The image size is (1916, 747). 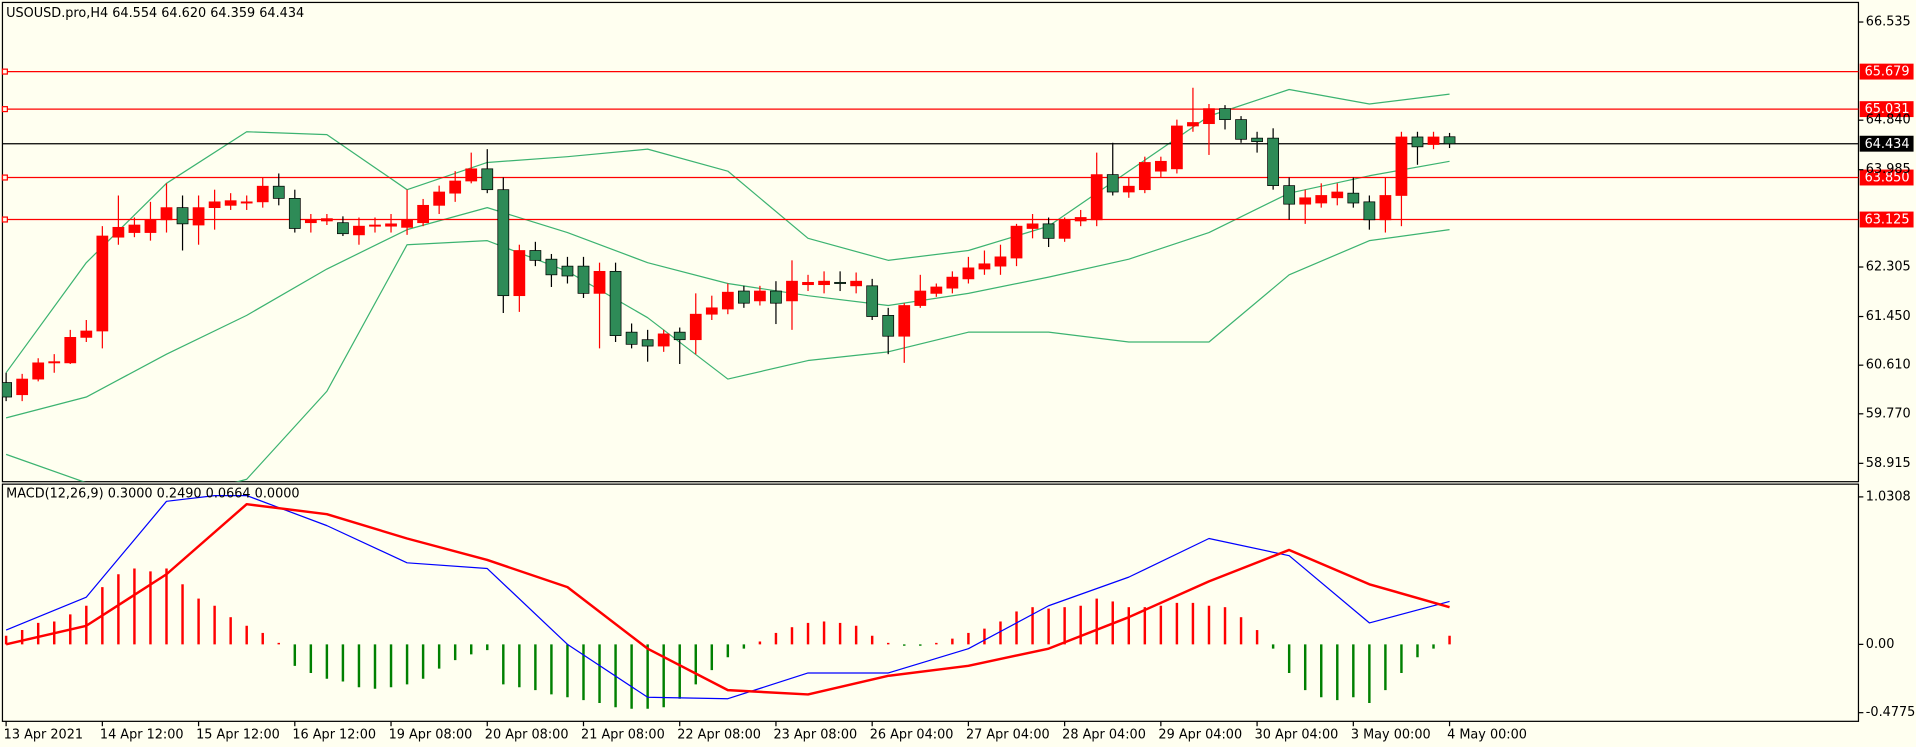 I want to click on x-tick-label: 19 Apr 08:00, so click(x=431, y=734).